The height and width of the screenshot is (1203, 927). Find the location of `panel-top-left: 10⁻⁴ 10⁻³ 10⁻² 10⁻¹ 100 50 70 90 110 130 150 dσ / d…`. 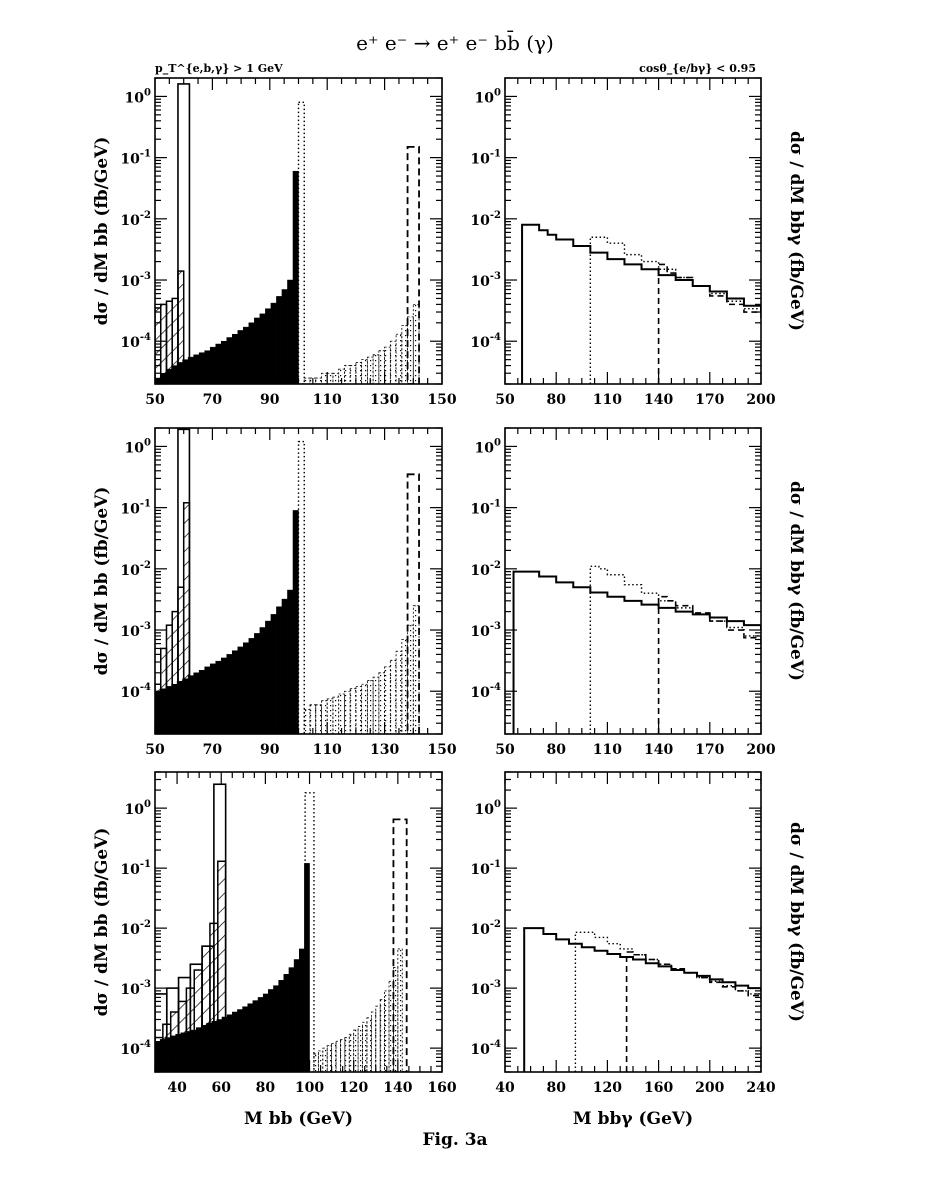

panel-top-left: 10⁻⁴ 10⁻³ 10⁻² 10⁻¹ 100 50 70 90 110 130 150 dσ / d… is located at coordinates (274, 242).